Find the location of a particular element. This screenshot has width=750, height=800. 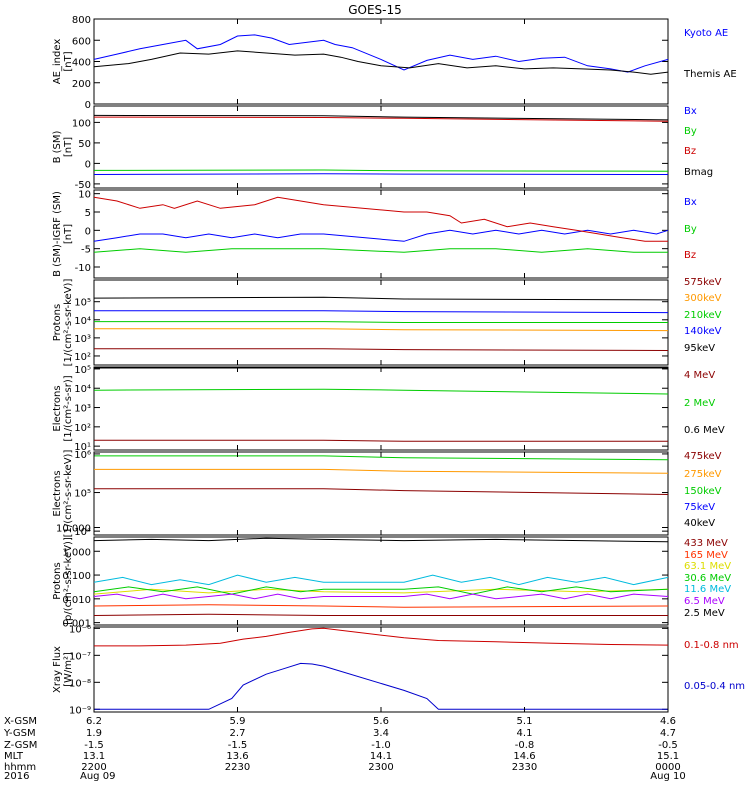

y-tick-label-b_sm: 0 is located at coordinates (88, 164).